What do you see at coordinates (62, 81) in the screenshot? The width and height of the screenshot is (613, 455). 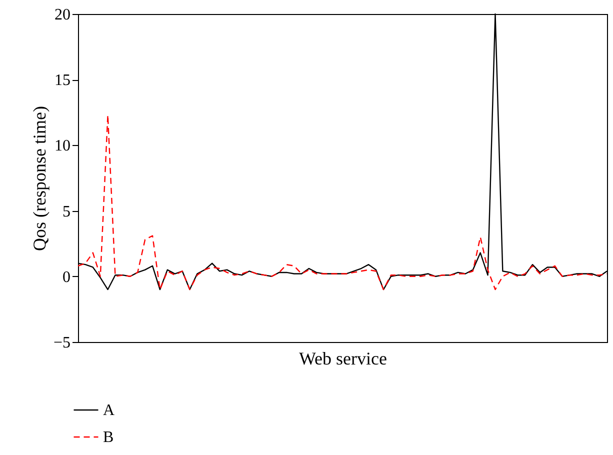 I see `y-tick-label: 15` at bounding box center [62, 81].